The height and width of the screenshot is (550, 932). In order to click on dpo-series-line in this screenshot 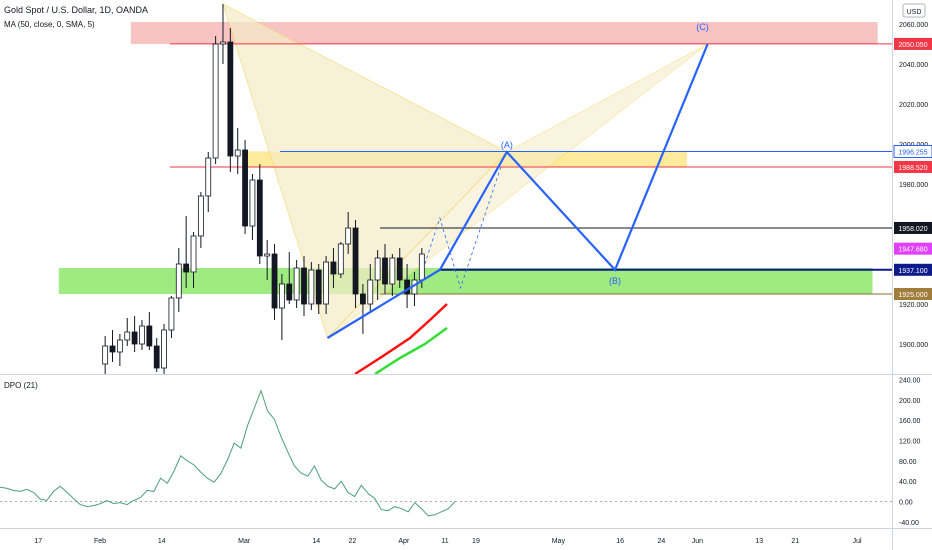, I will do `click(228, 453)`.